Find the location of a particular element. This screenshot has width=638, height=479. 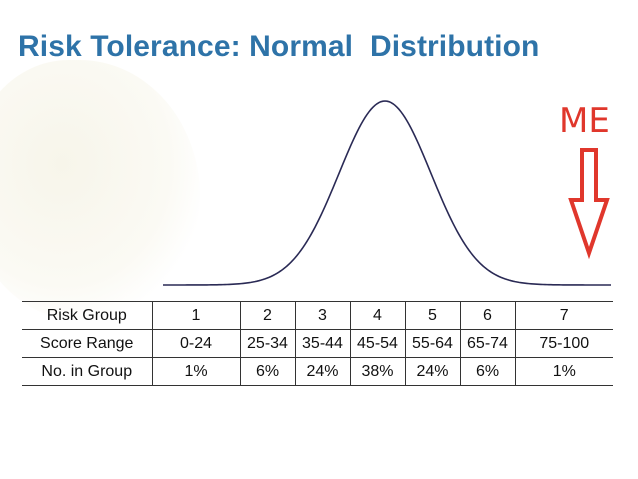

table-cell: 65-74 is located at coordinates (487, 343).